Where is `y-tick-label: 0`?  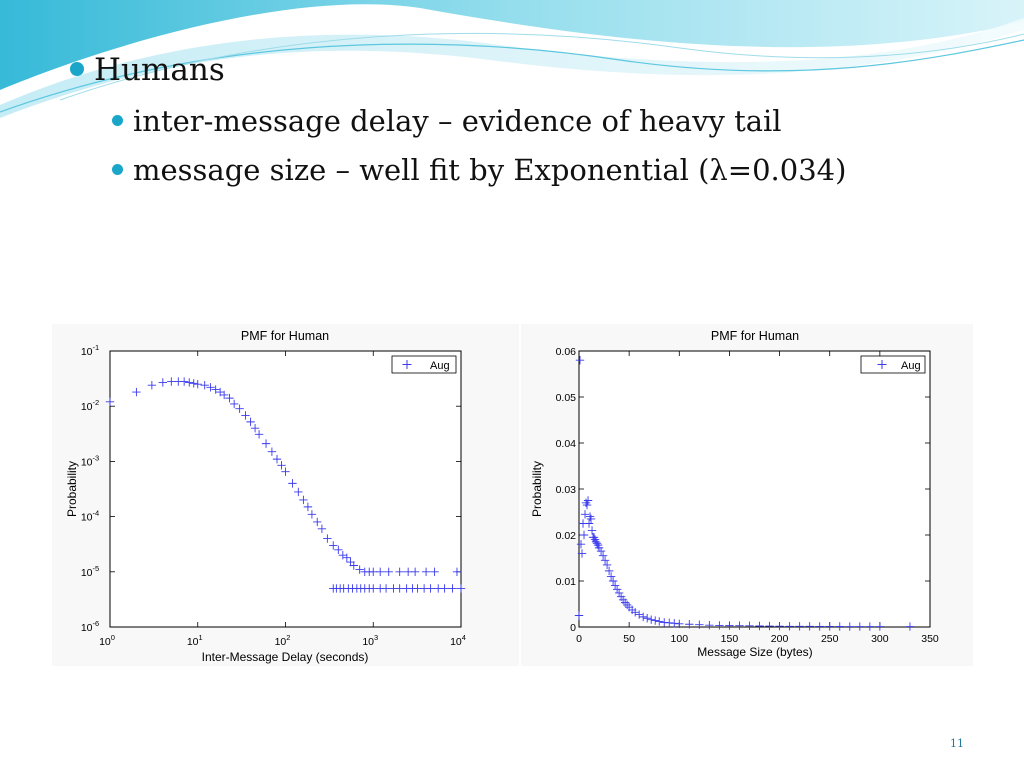
y-tick-label: 0 is located at coordinates (573, 628).